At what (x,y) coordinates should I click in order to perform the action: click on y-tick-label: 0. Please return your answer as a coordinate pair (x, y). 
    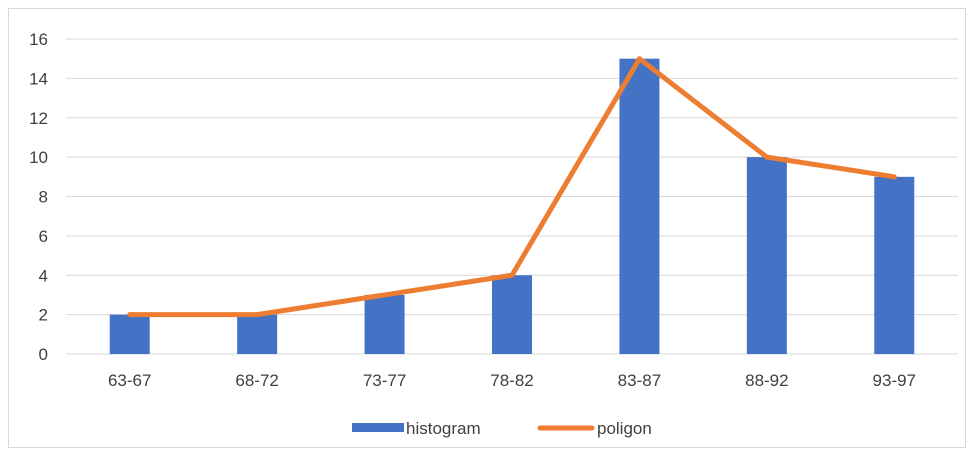
    Looking at the image, I should click on (43, 354).